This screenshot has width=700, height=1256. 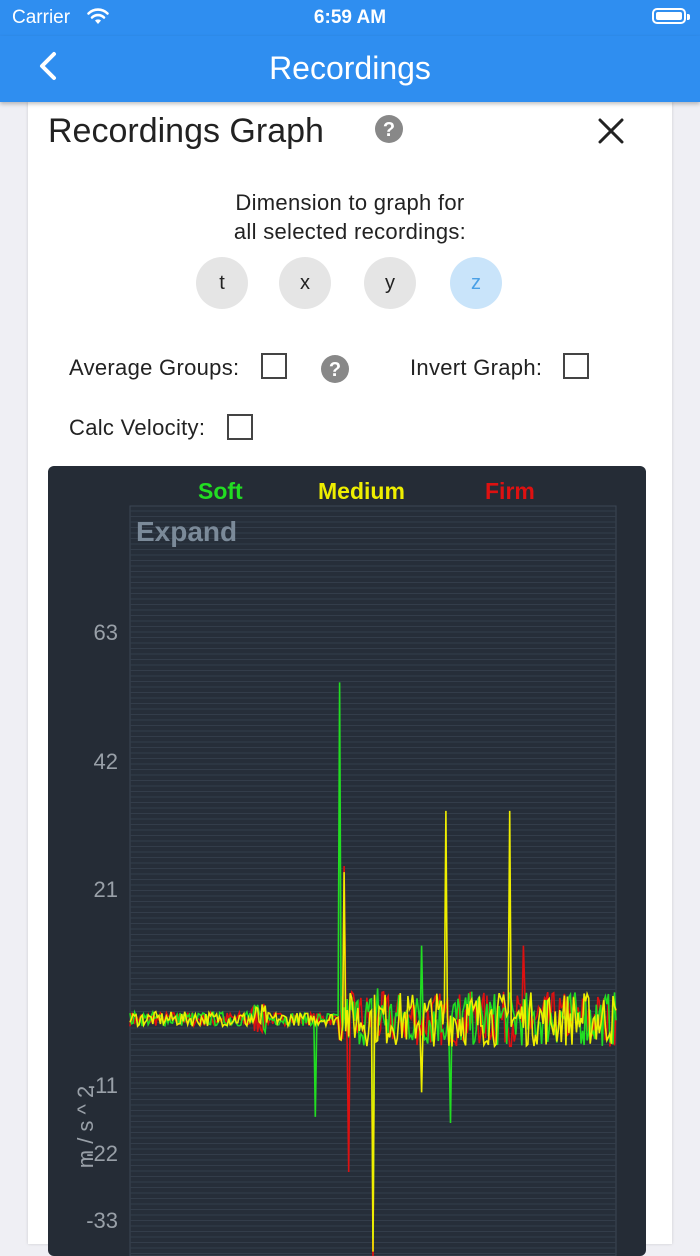 I want to click on chevron-left-icon, so click(x=48, y=66).